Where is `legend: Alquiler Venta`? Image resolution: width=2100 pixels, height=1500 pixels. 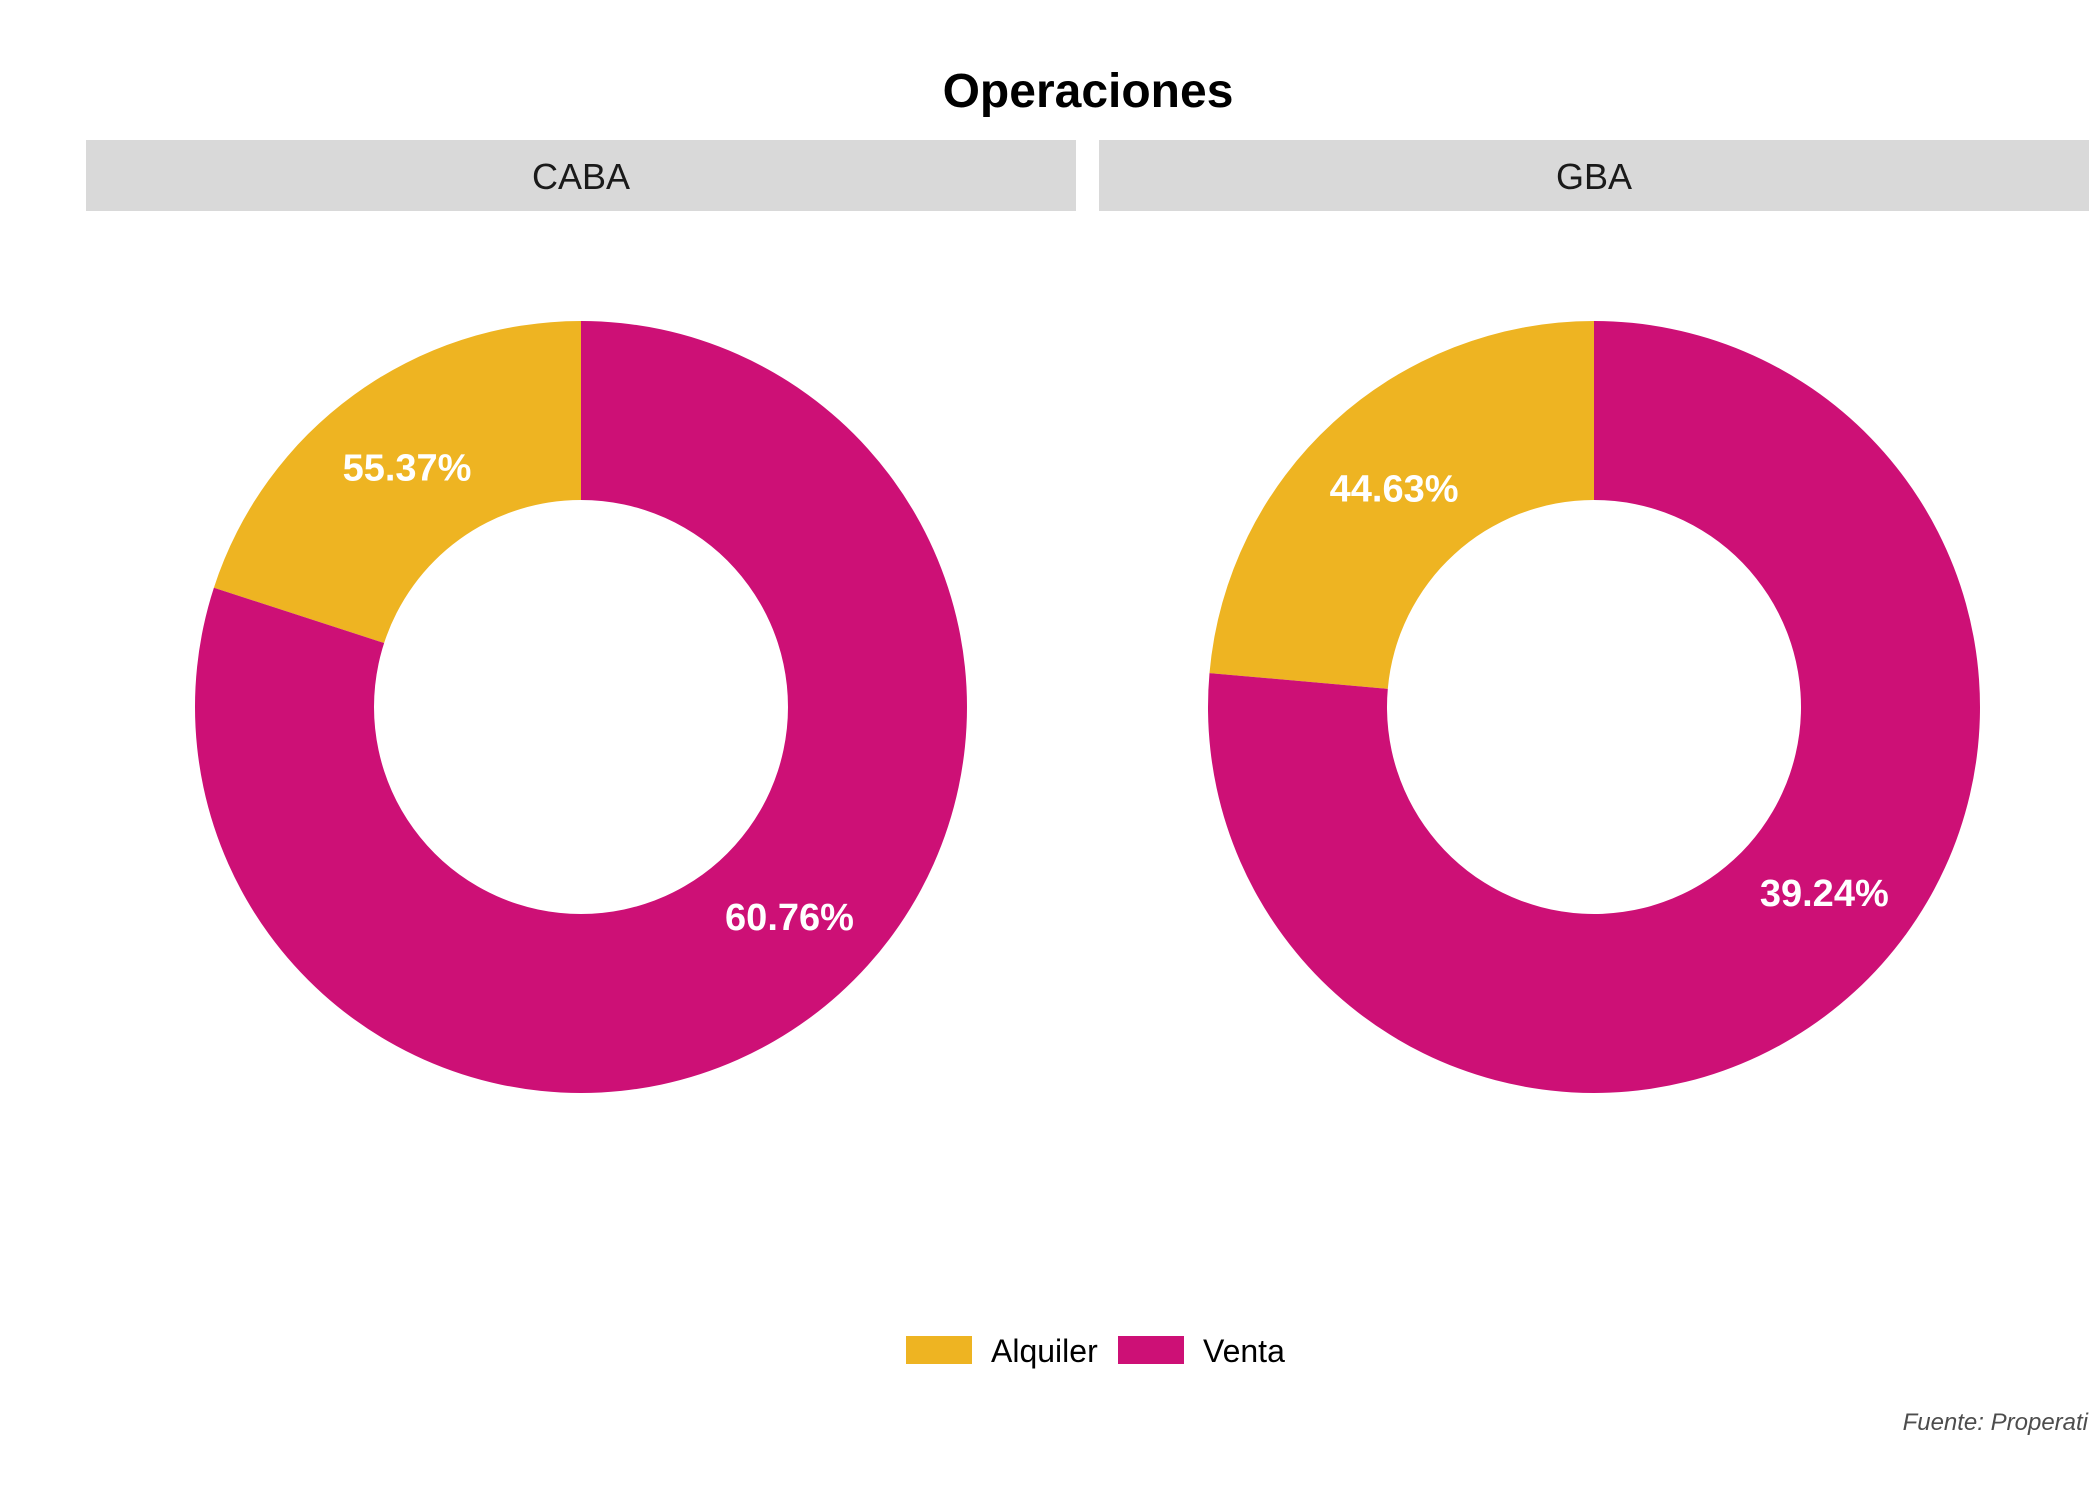 legend: Alquiler Venta is located at coordinates (1095, 1351).